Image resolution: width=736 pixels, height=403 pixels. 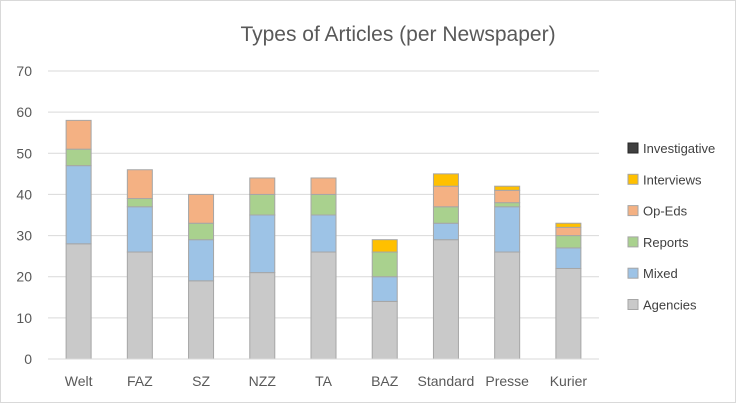 I want to click on x-tick-label: SZ, so click(x=201, y=381).